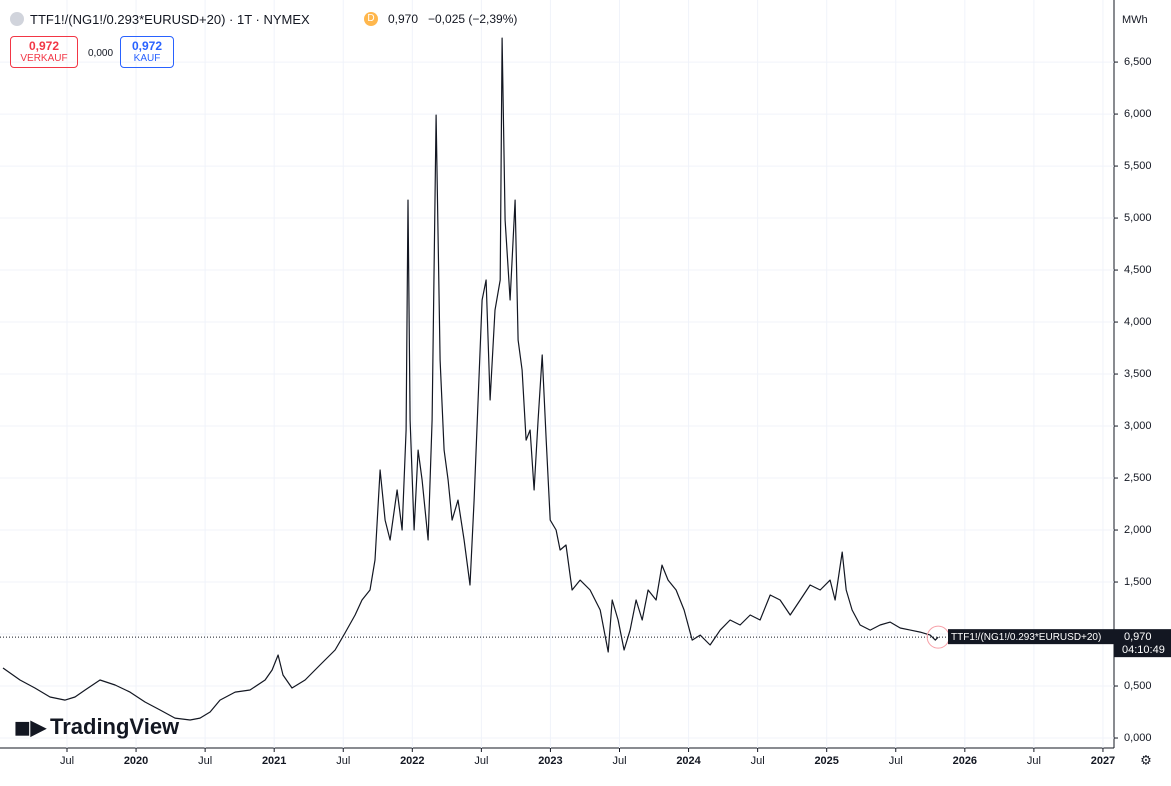 Image resolution: width=1171 pixels, height=786 pixels. What do you see at coordinates (136, 761) in the screenshot?
I see `x-tick-label: 2020` at bounding box center [136, 761].